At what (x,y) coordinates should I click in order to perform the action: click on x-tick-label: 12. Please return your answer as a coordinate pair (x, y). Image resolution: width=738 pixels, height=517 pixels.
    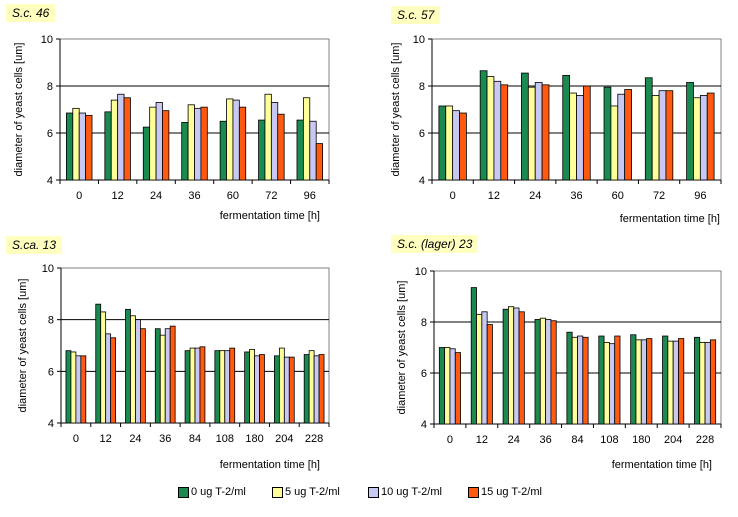
    Looking at the image, I should click on (482, 440).